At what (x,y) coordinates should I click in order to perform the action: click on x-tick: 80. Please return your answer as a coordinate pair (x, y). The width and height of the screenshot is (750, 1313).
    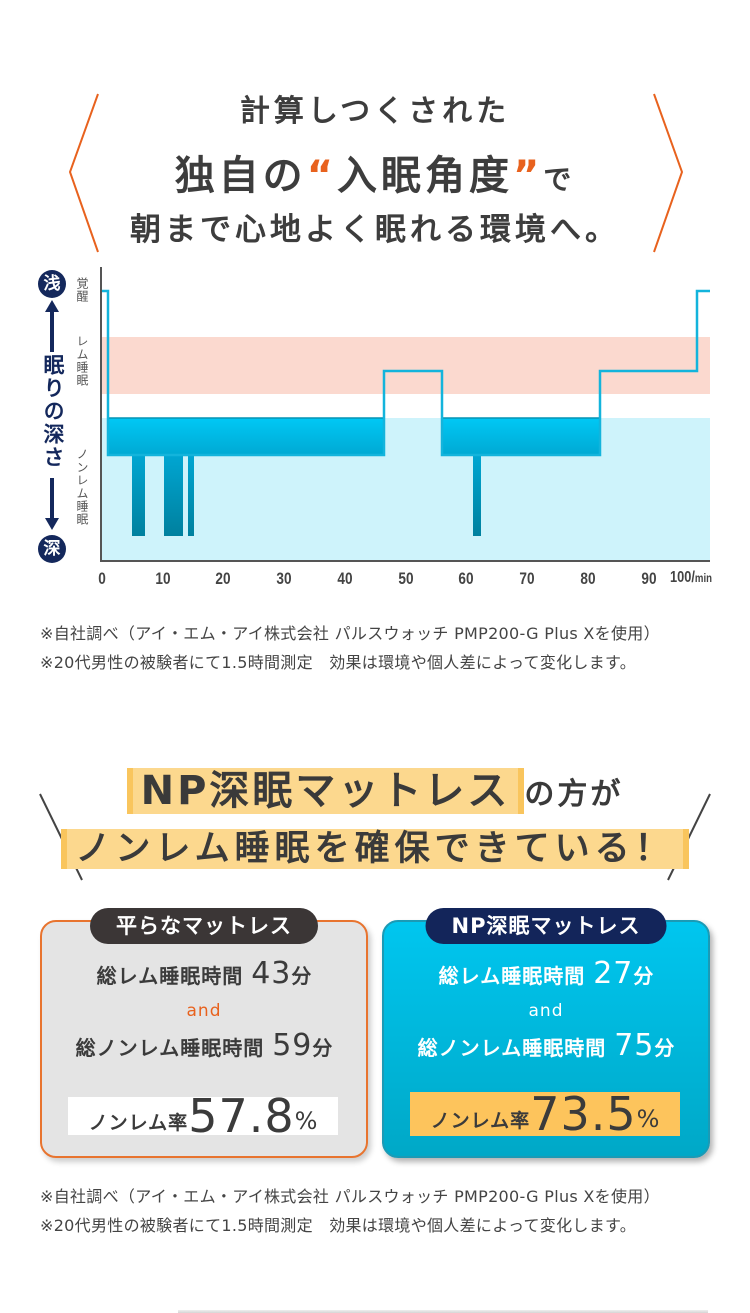
    Looking at the image, I should click on (588, 578).